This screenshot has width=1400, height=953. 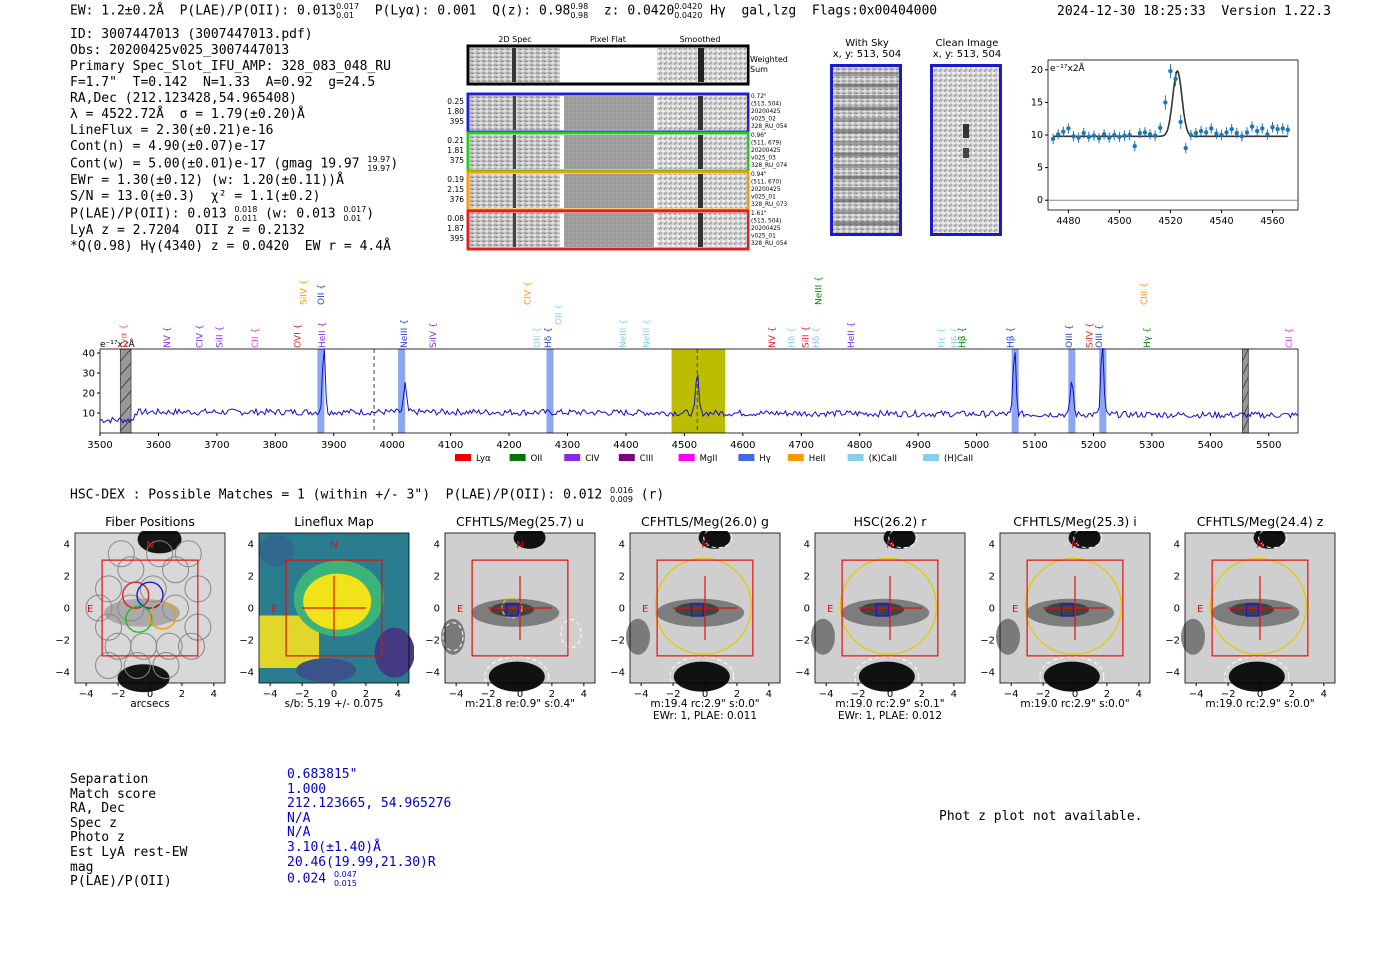 What do you see at coordinates (1037, 102) in the screenshot?
I see `fit-ytick-label: 15` at bounding box center [1037, 102].